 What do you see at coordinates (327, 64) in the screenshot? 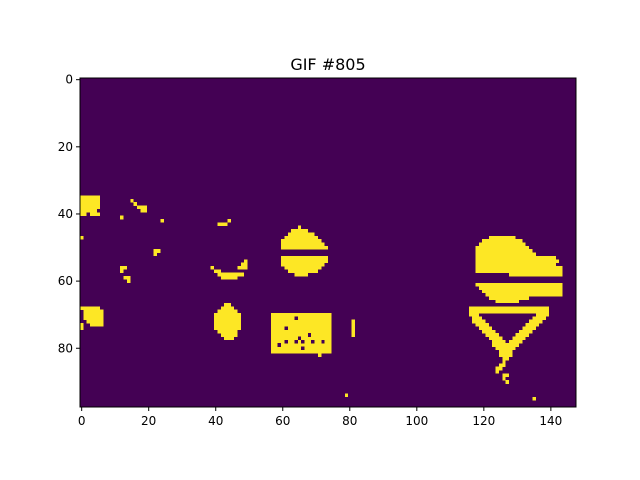
I see `chart-title: GIF #805` at bounding box center [327, 64].